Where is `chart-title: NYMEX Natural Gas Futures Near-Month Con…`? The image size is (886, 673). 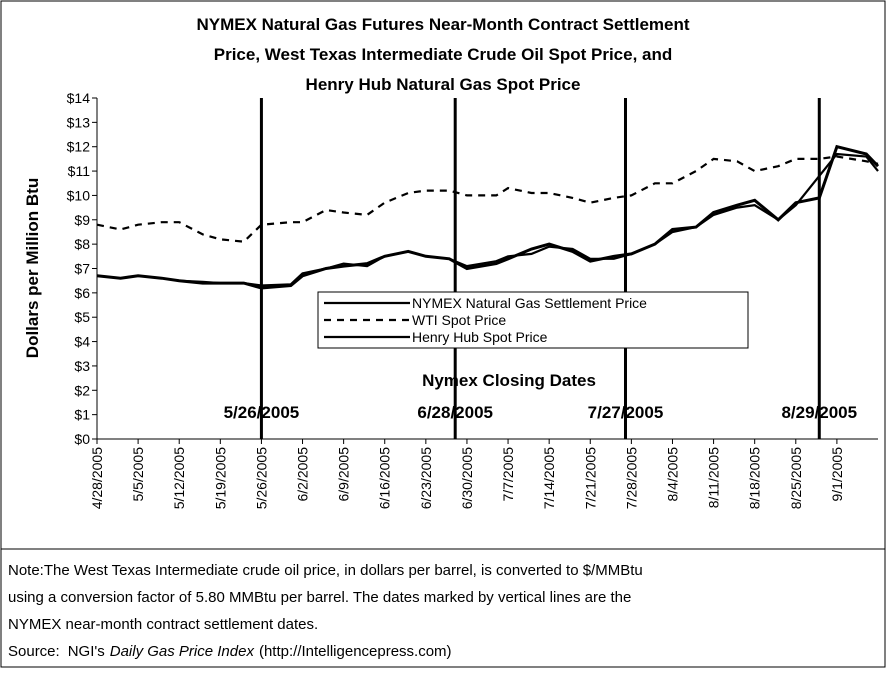 chart-title: NYMEX Natural Gas Futures Near-Month Con… is located at coordinates (442, 24).